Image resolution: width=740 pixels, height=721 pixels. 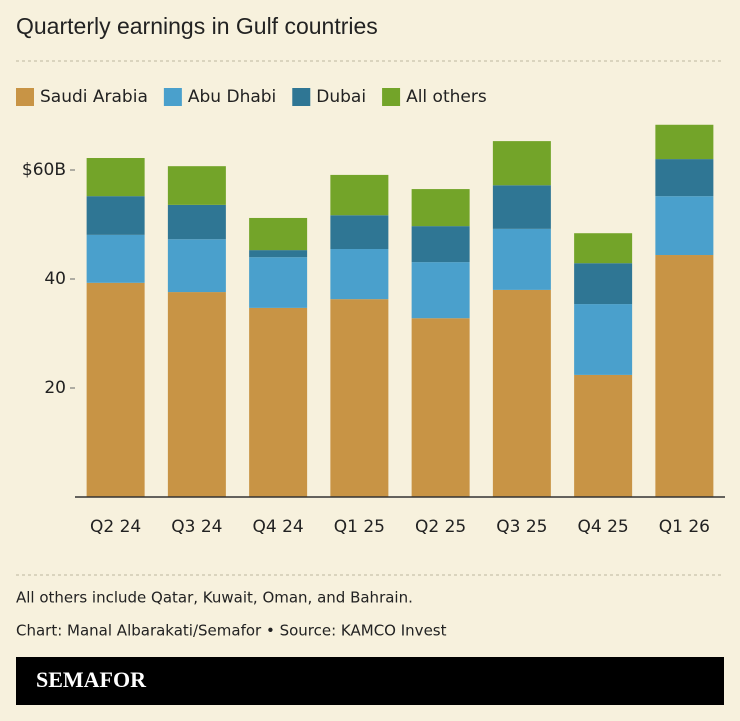 I want to click on x-tick-label: Q2 24, so click(x=115, y=527).